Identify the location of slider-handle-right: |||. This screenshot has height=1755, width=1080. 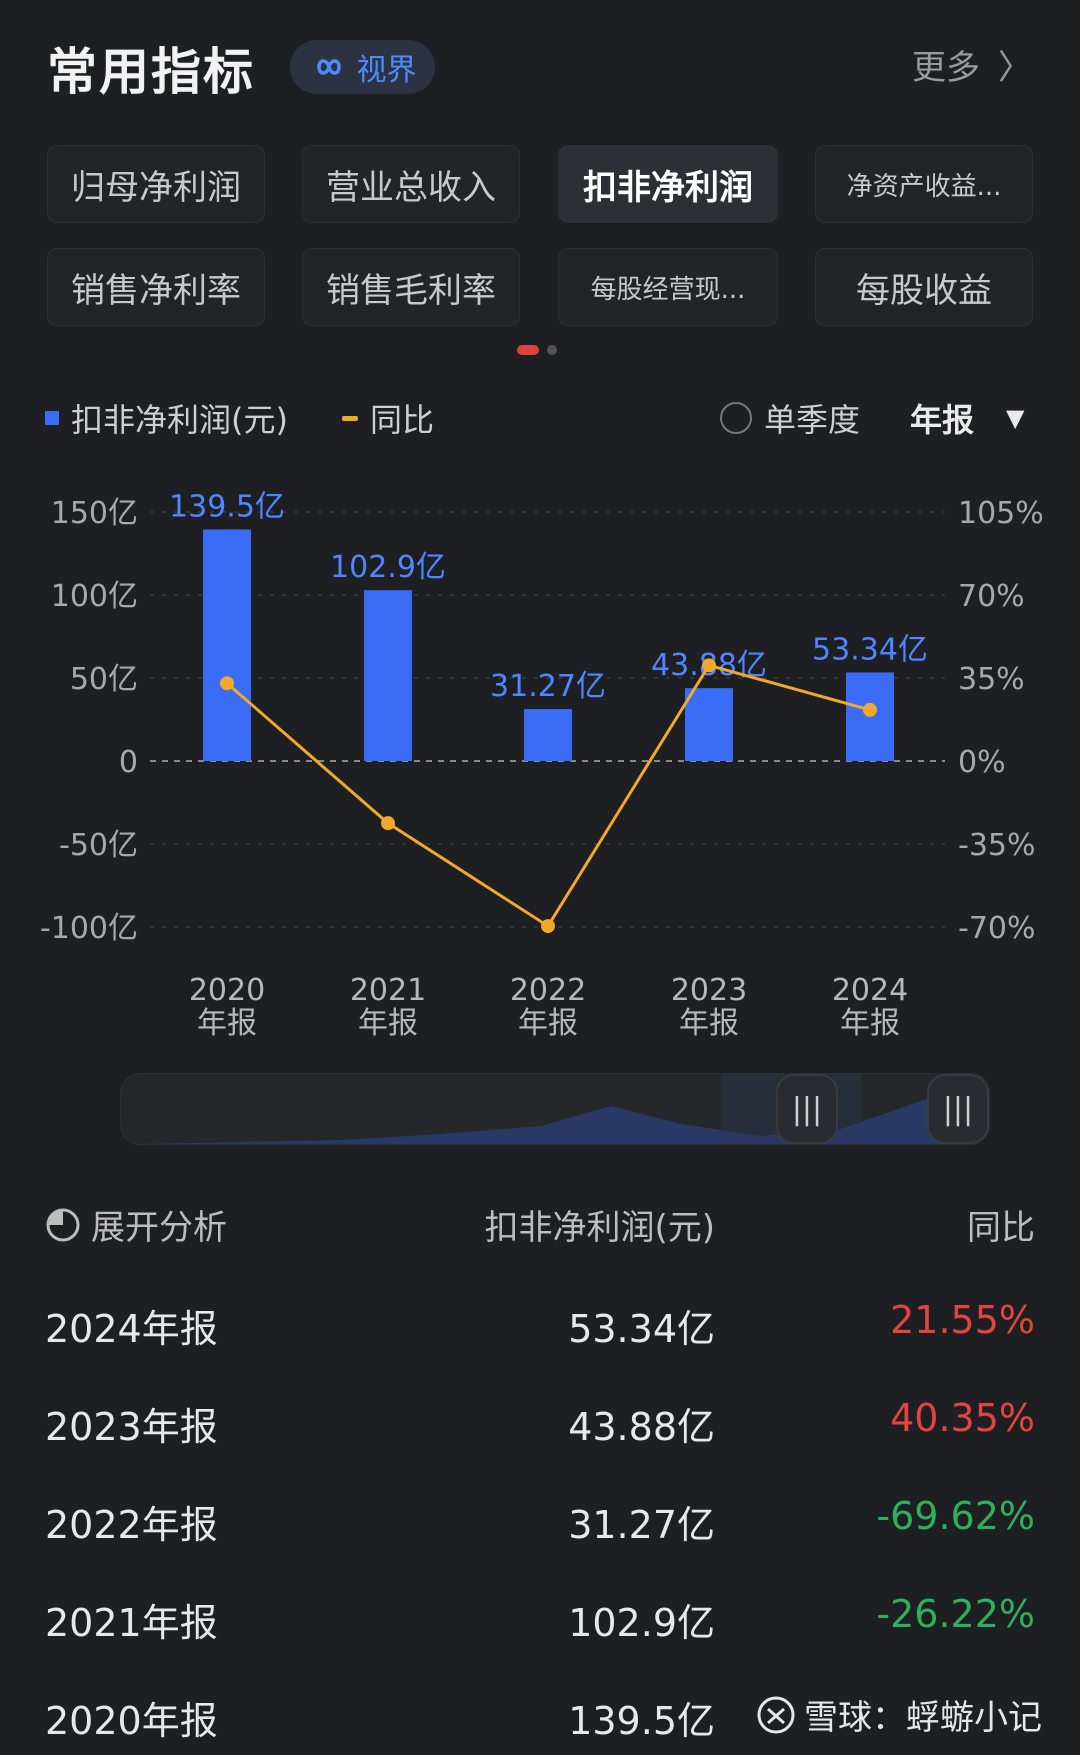
(958, 1109).